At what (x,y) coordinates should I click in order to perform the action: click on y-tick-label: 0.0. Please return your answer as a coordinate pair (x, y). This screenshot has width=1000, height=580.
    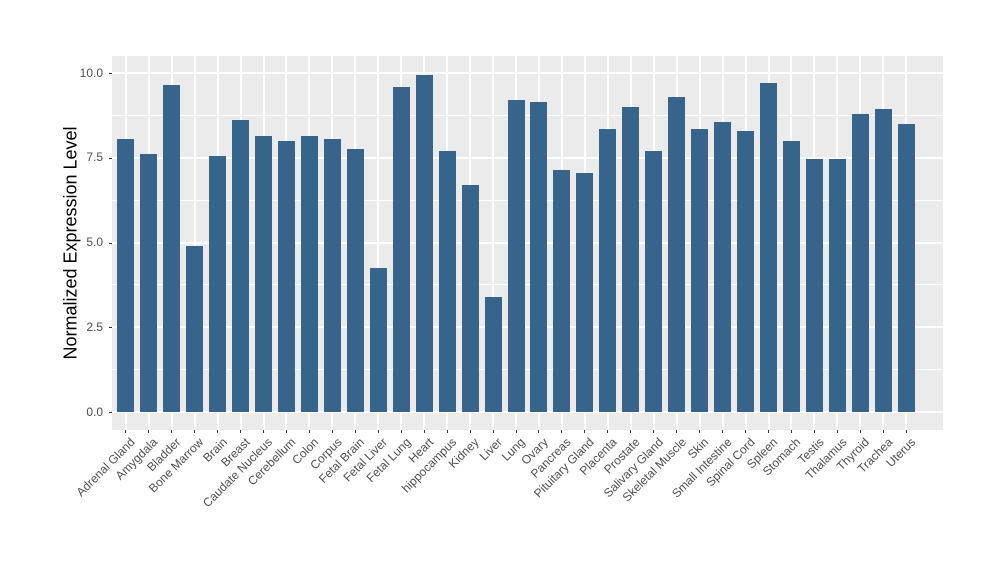
    Looking at the image, I should click on (94, 411).